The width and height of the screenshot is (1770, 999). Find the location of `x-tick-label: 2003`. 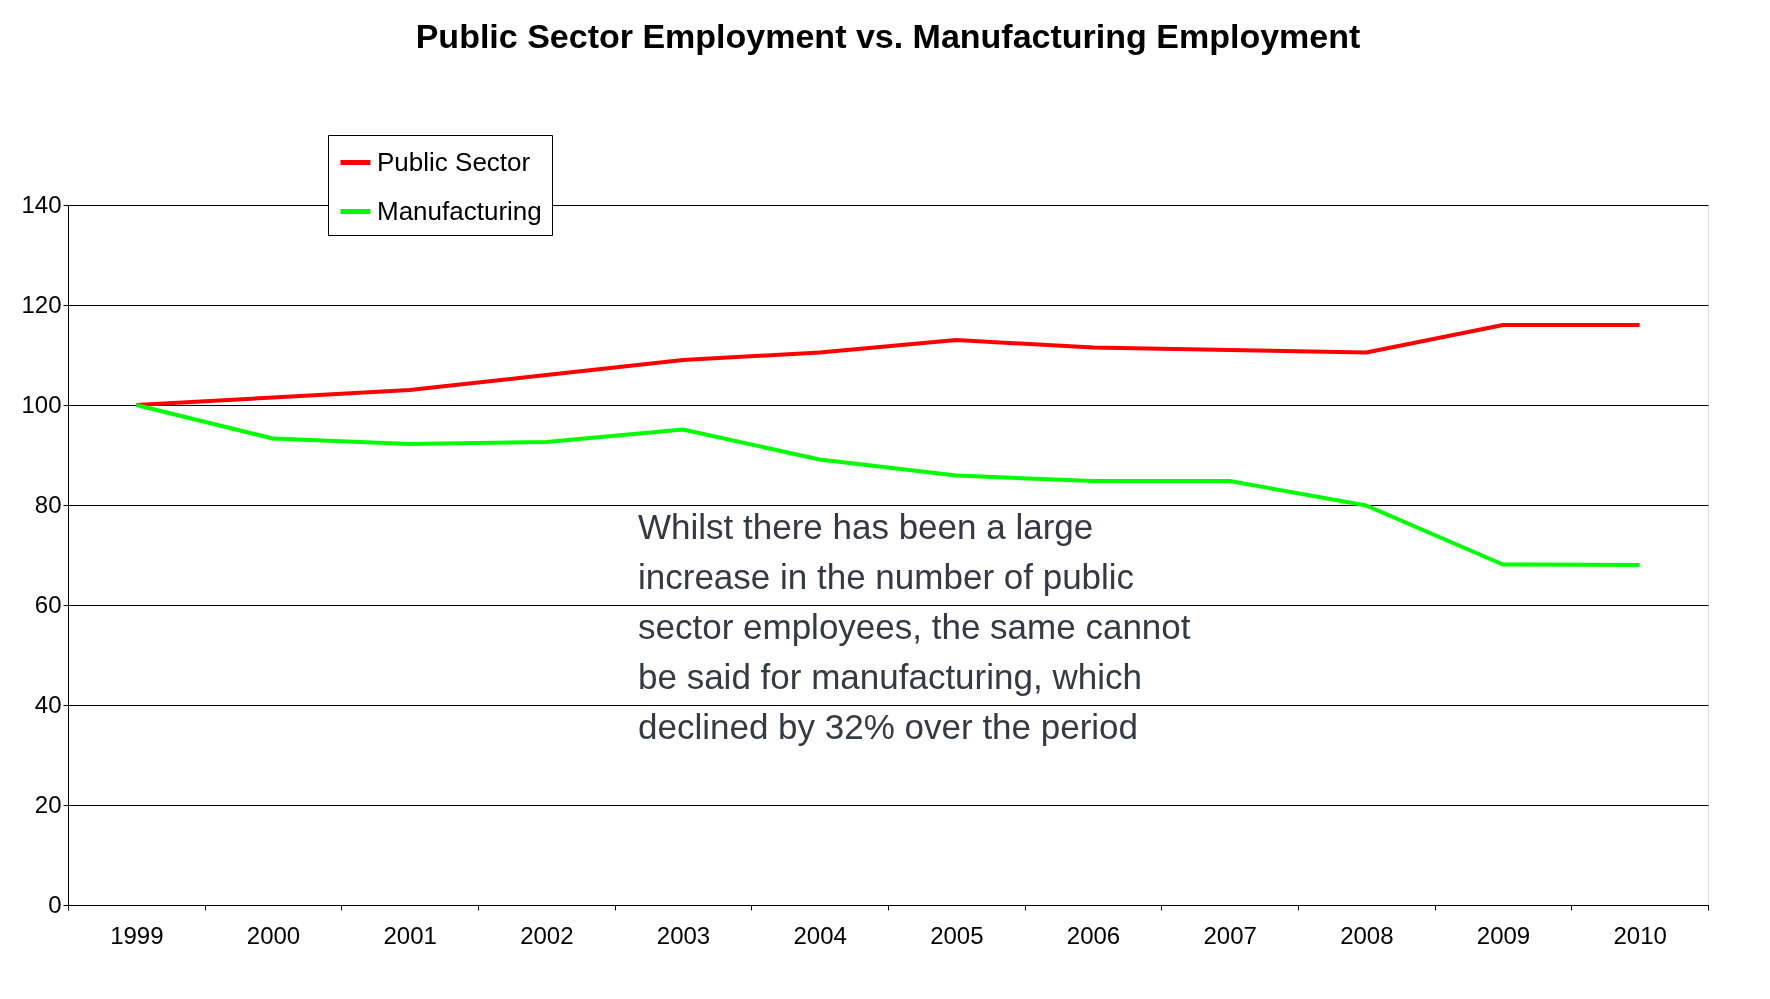

x-tick-label: 2003 is located at coordinates (683, 935).